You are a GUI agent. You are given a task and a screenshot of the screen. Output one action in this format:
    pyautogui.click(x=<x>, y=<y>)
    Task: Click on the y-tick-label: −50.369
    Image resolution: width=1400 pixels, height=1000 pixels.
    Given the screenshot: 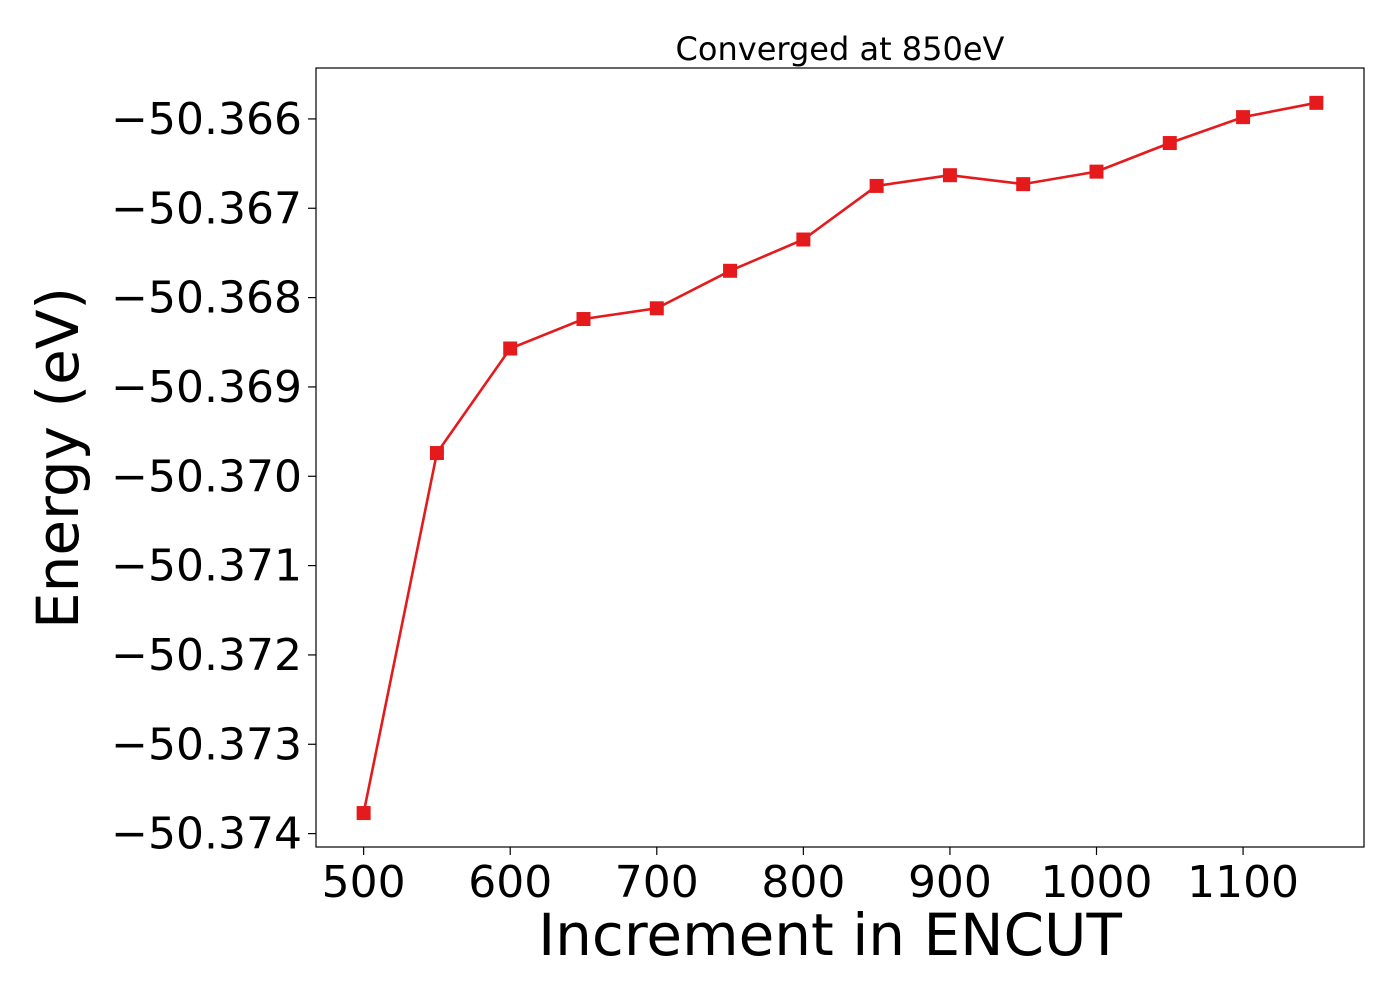 What is the action you would take?
    pyautogui.click(x=206, y=387)
    